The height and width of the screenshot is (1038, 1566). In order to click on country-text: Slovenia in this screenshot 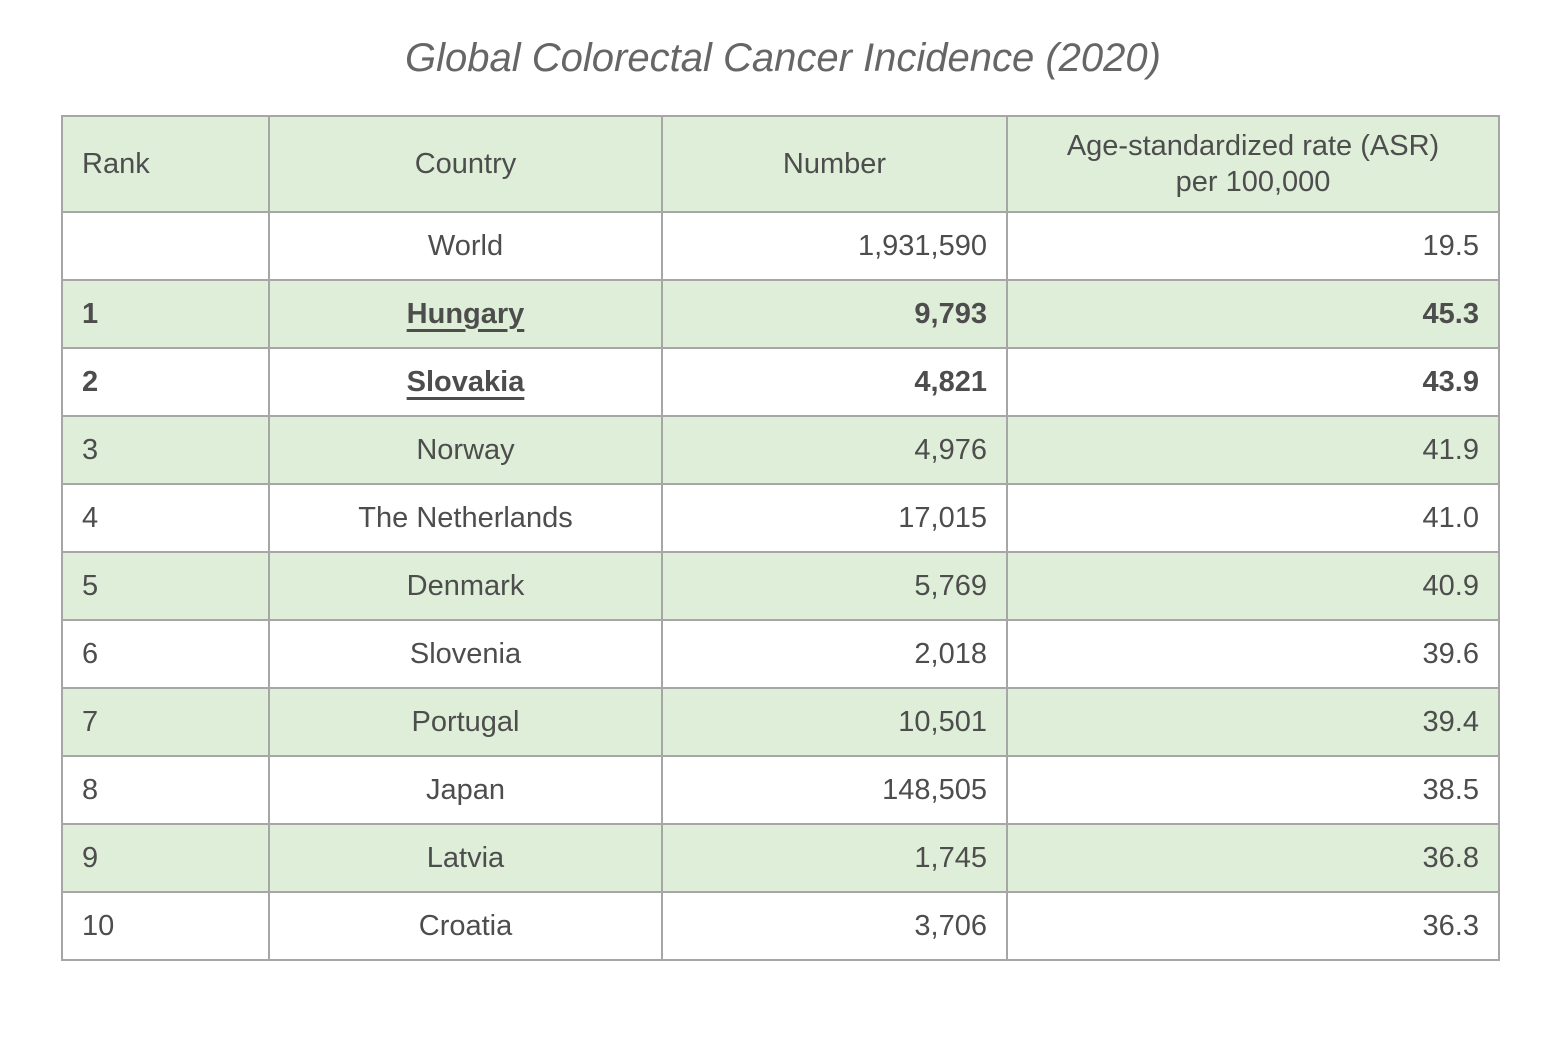, I will do `click(465, 653)`.